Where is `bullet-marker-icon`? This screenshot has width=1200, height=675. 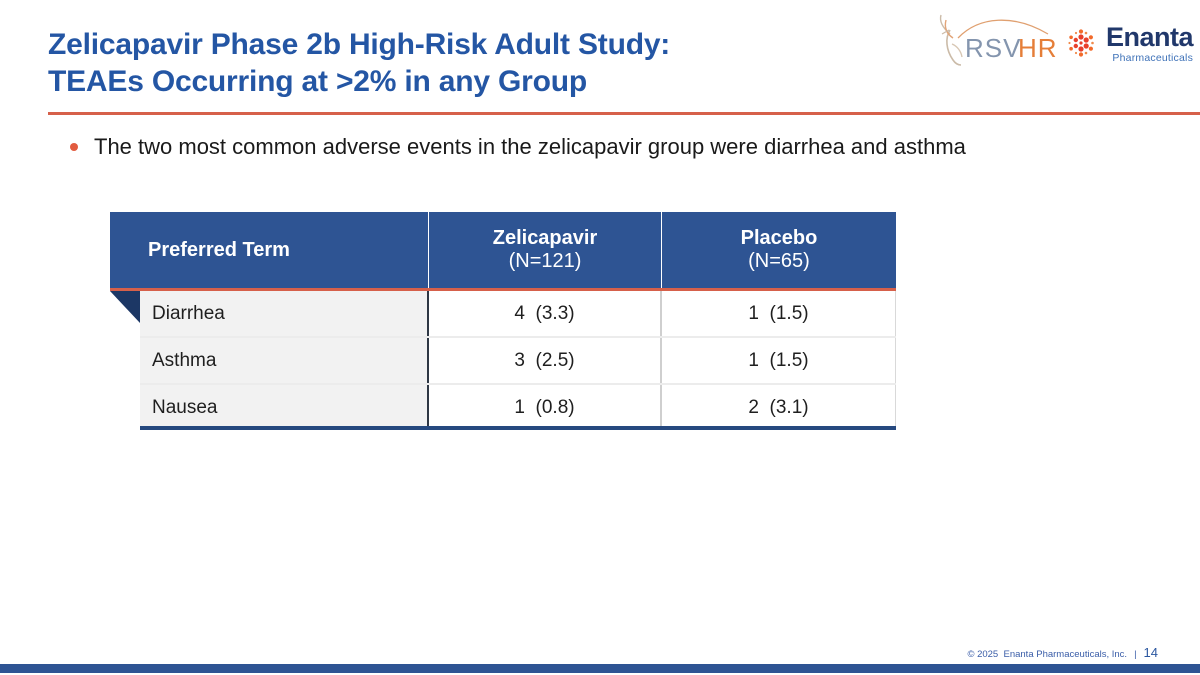
bullet-marker-icon is located at coordinates (74, 147).